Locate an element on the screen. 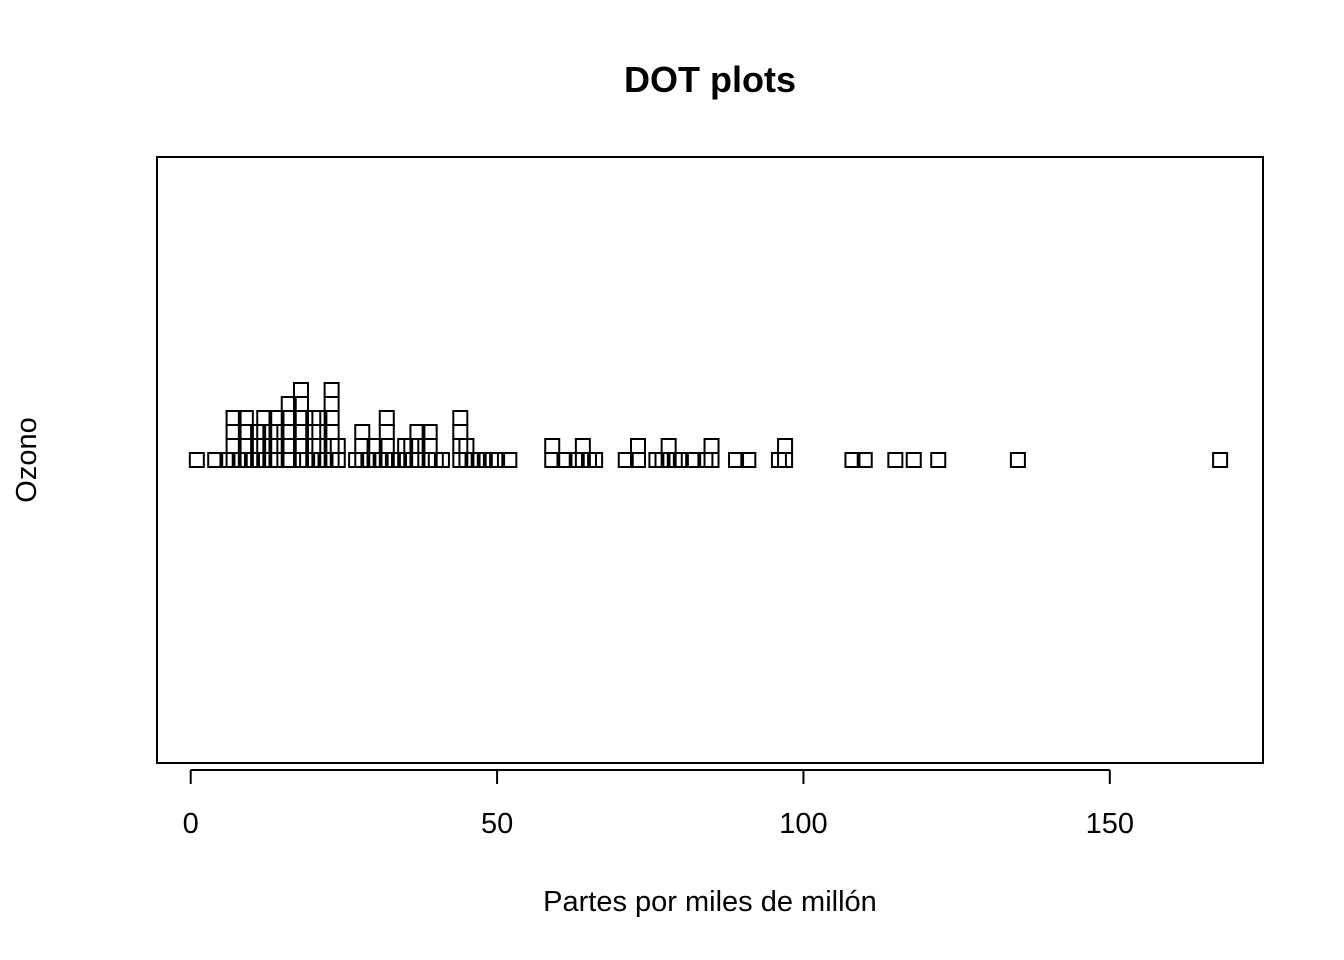 The width and height of the screenshot is (1344, 960). x-tick-label: 100 is located at coordinates (803, 824).